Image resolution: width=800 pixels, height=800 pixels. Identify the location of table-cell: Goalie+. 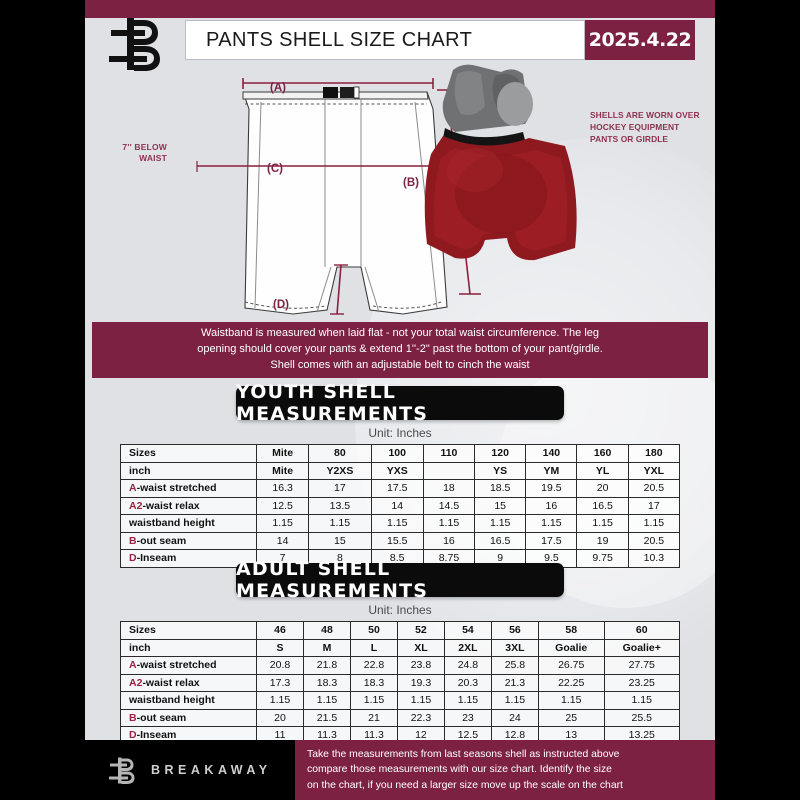
(642, 647).